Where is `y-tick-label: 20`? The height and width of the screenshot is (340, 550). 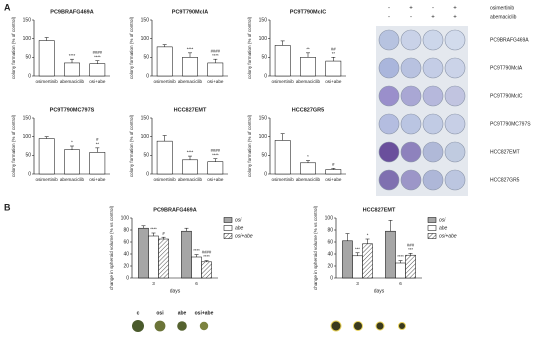 y-tick-label: 20 is located at coordinates (330, 266).